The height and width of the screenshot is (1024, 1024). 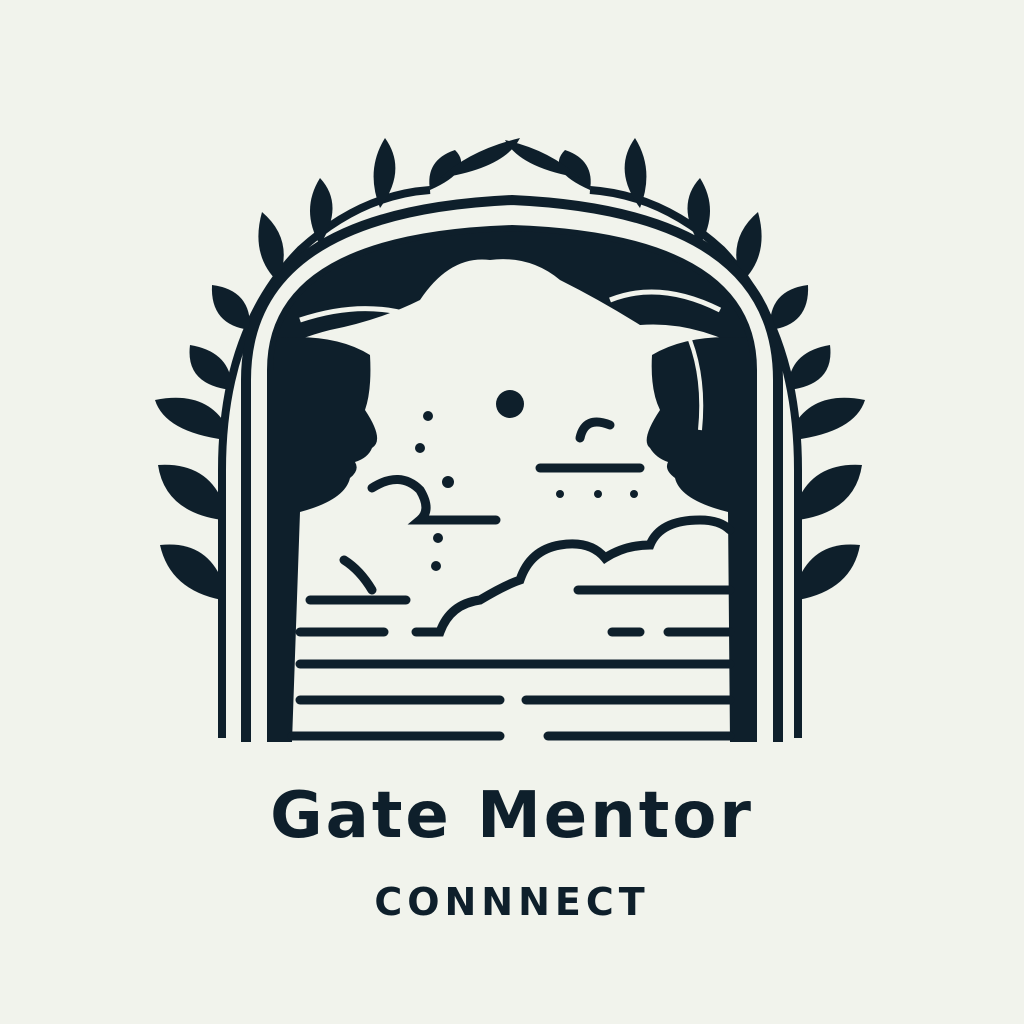 I want to click on cloud-icon, so click(x=515, y=543).